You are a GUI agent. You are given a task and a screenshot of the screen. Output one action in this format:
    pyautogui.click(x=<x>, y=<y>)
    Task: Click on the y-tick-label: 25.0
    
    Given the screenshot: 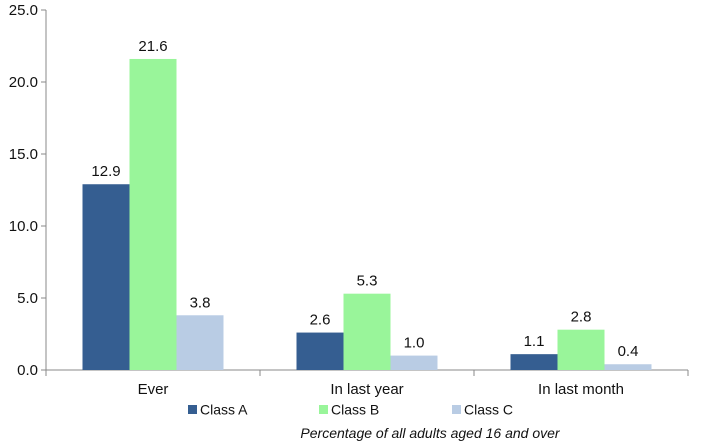 What is the action you would take?
    pyautogui.click(x=23, y=10)
    